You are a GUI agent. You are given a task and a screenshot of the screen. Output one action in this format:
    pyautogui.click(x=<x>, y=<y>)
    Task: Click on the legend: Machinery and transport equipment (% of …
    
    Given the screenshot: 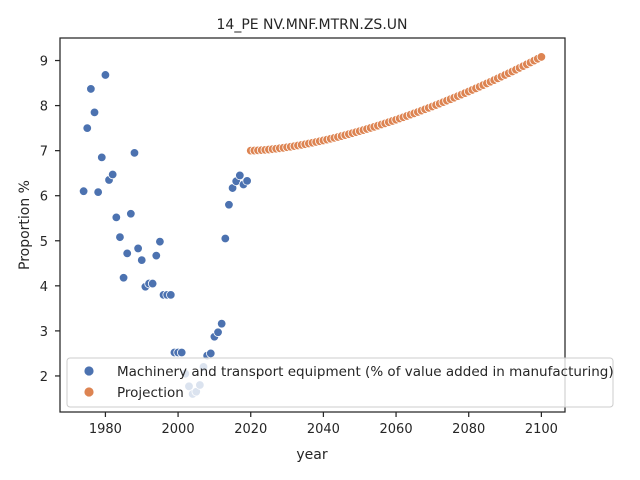 What is the action you would take?
    pyautogui.click(x=340, y=382)
    